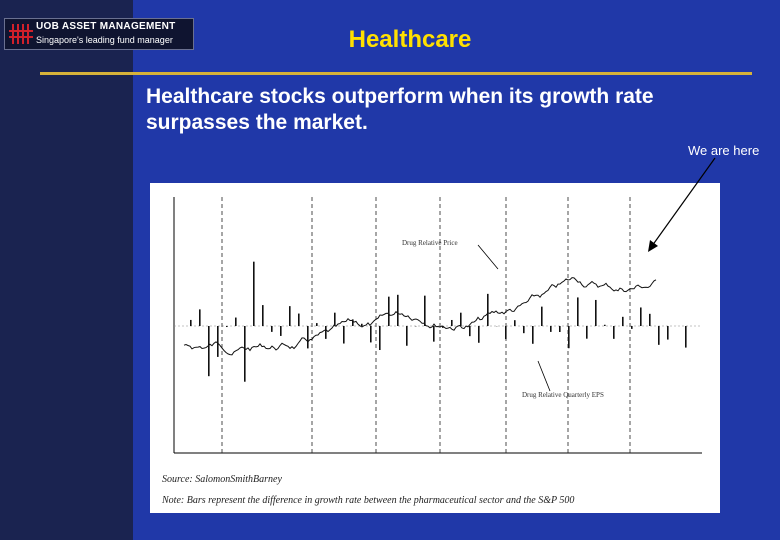  I want to click on title-rule, so click(396, 73).